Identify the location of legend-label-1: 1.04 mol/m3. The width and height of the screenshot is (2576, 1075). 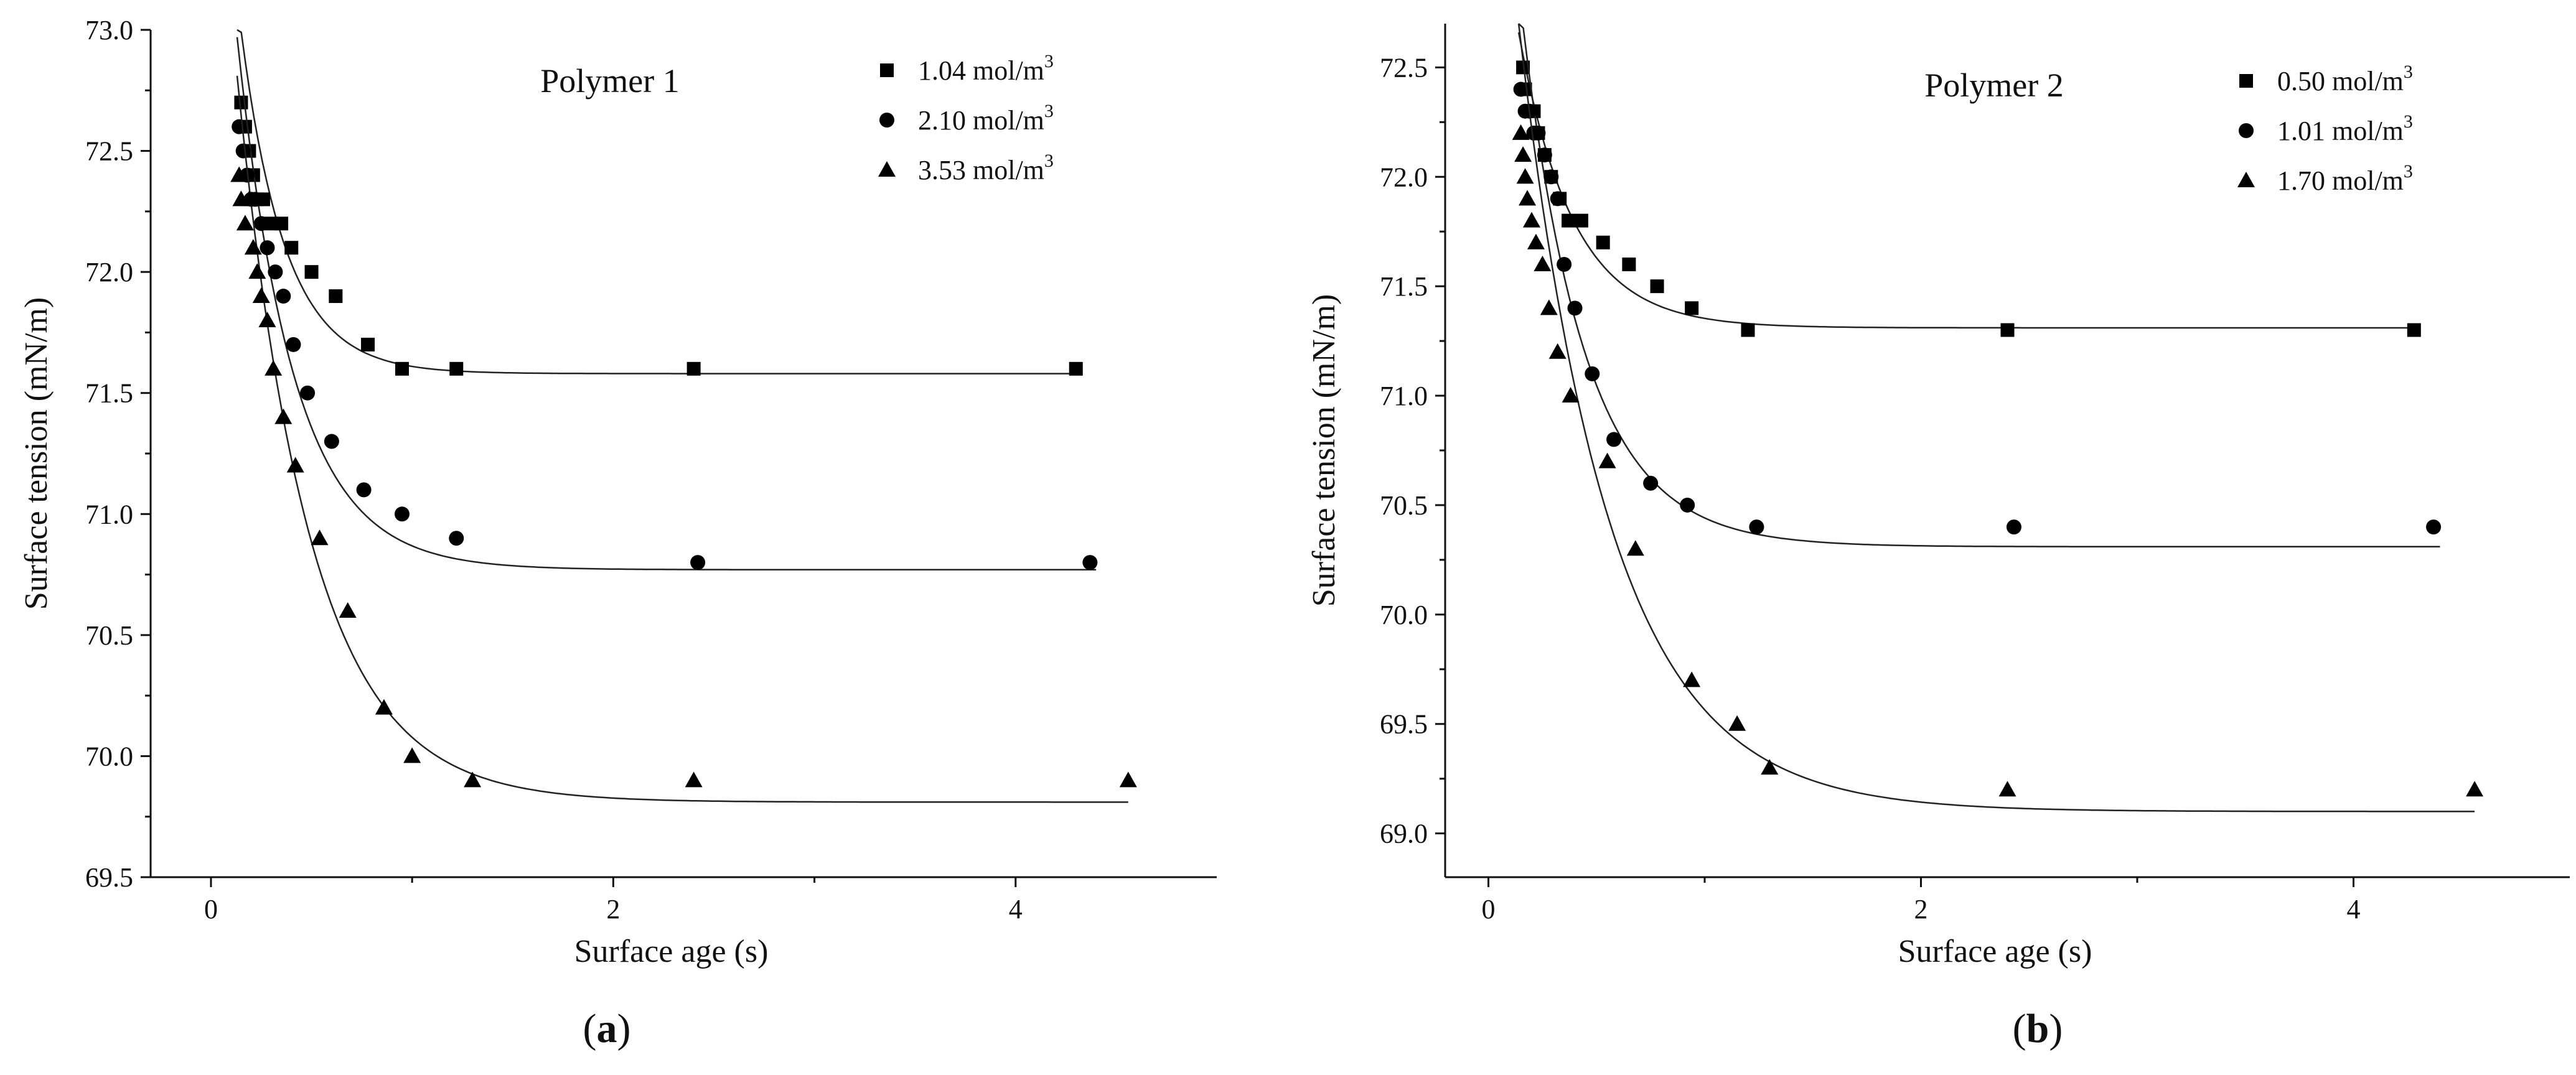
(986, 68).